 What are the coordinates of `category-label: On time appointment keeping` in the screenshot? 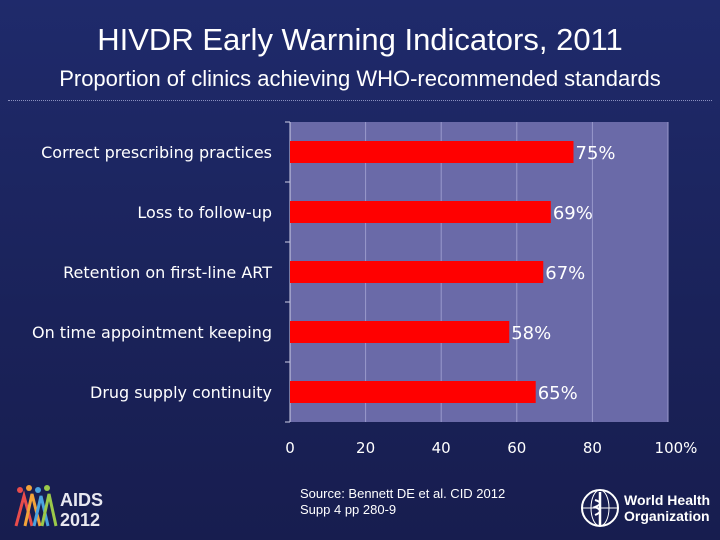 It's located at (152, 332).